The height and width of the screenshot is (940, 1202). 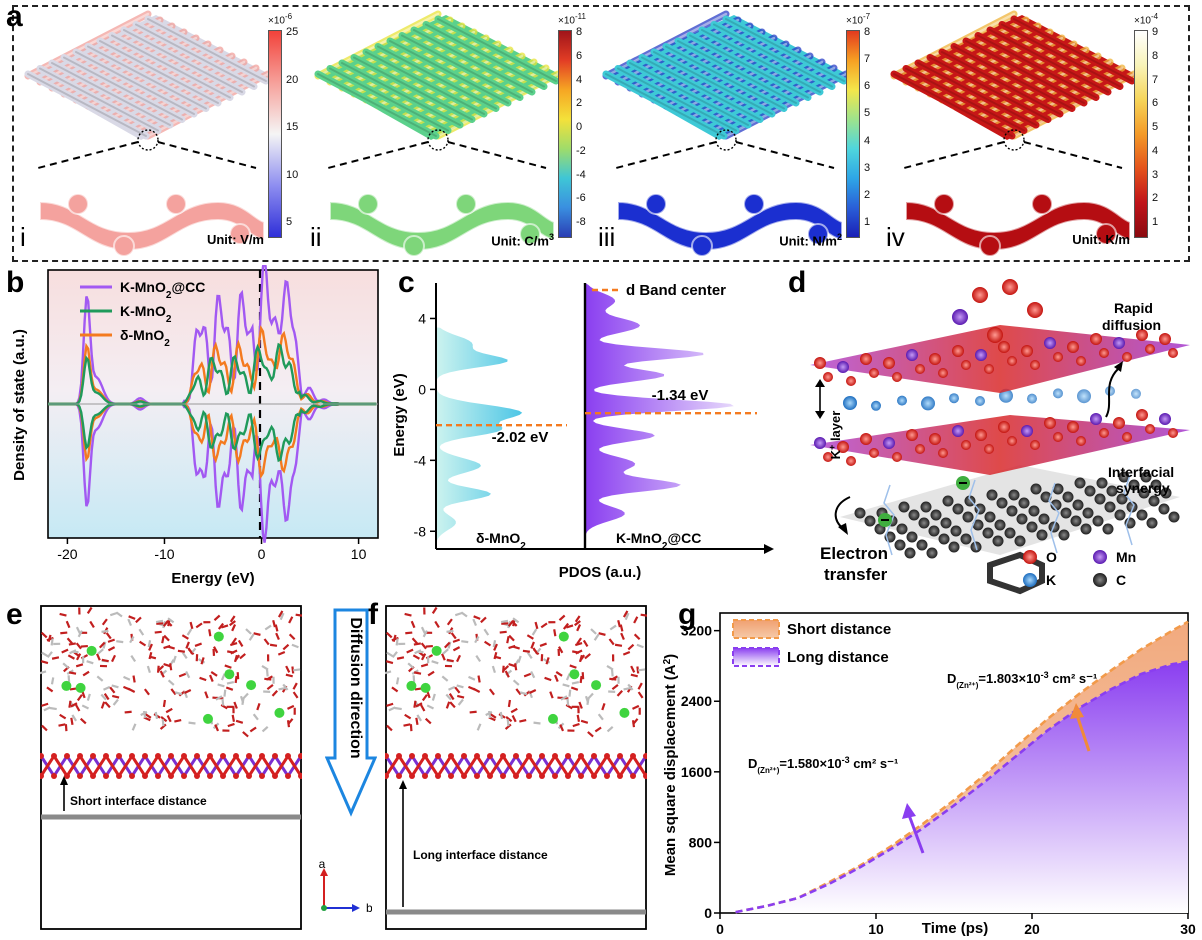 I want to click on colorbar-tick: 6, so click(x=867, y=86).